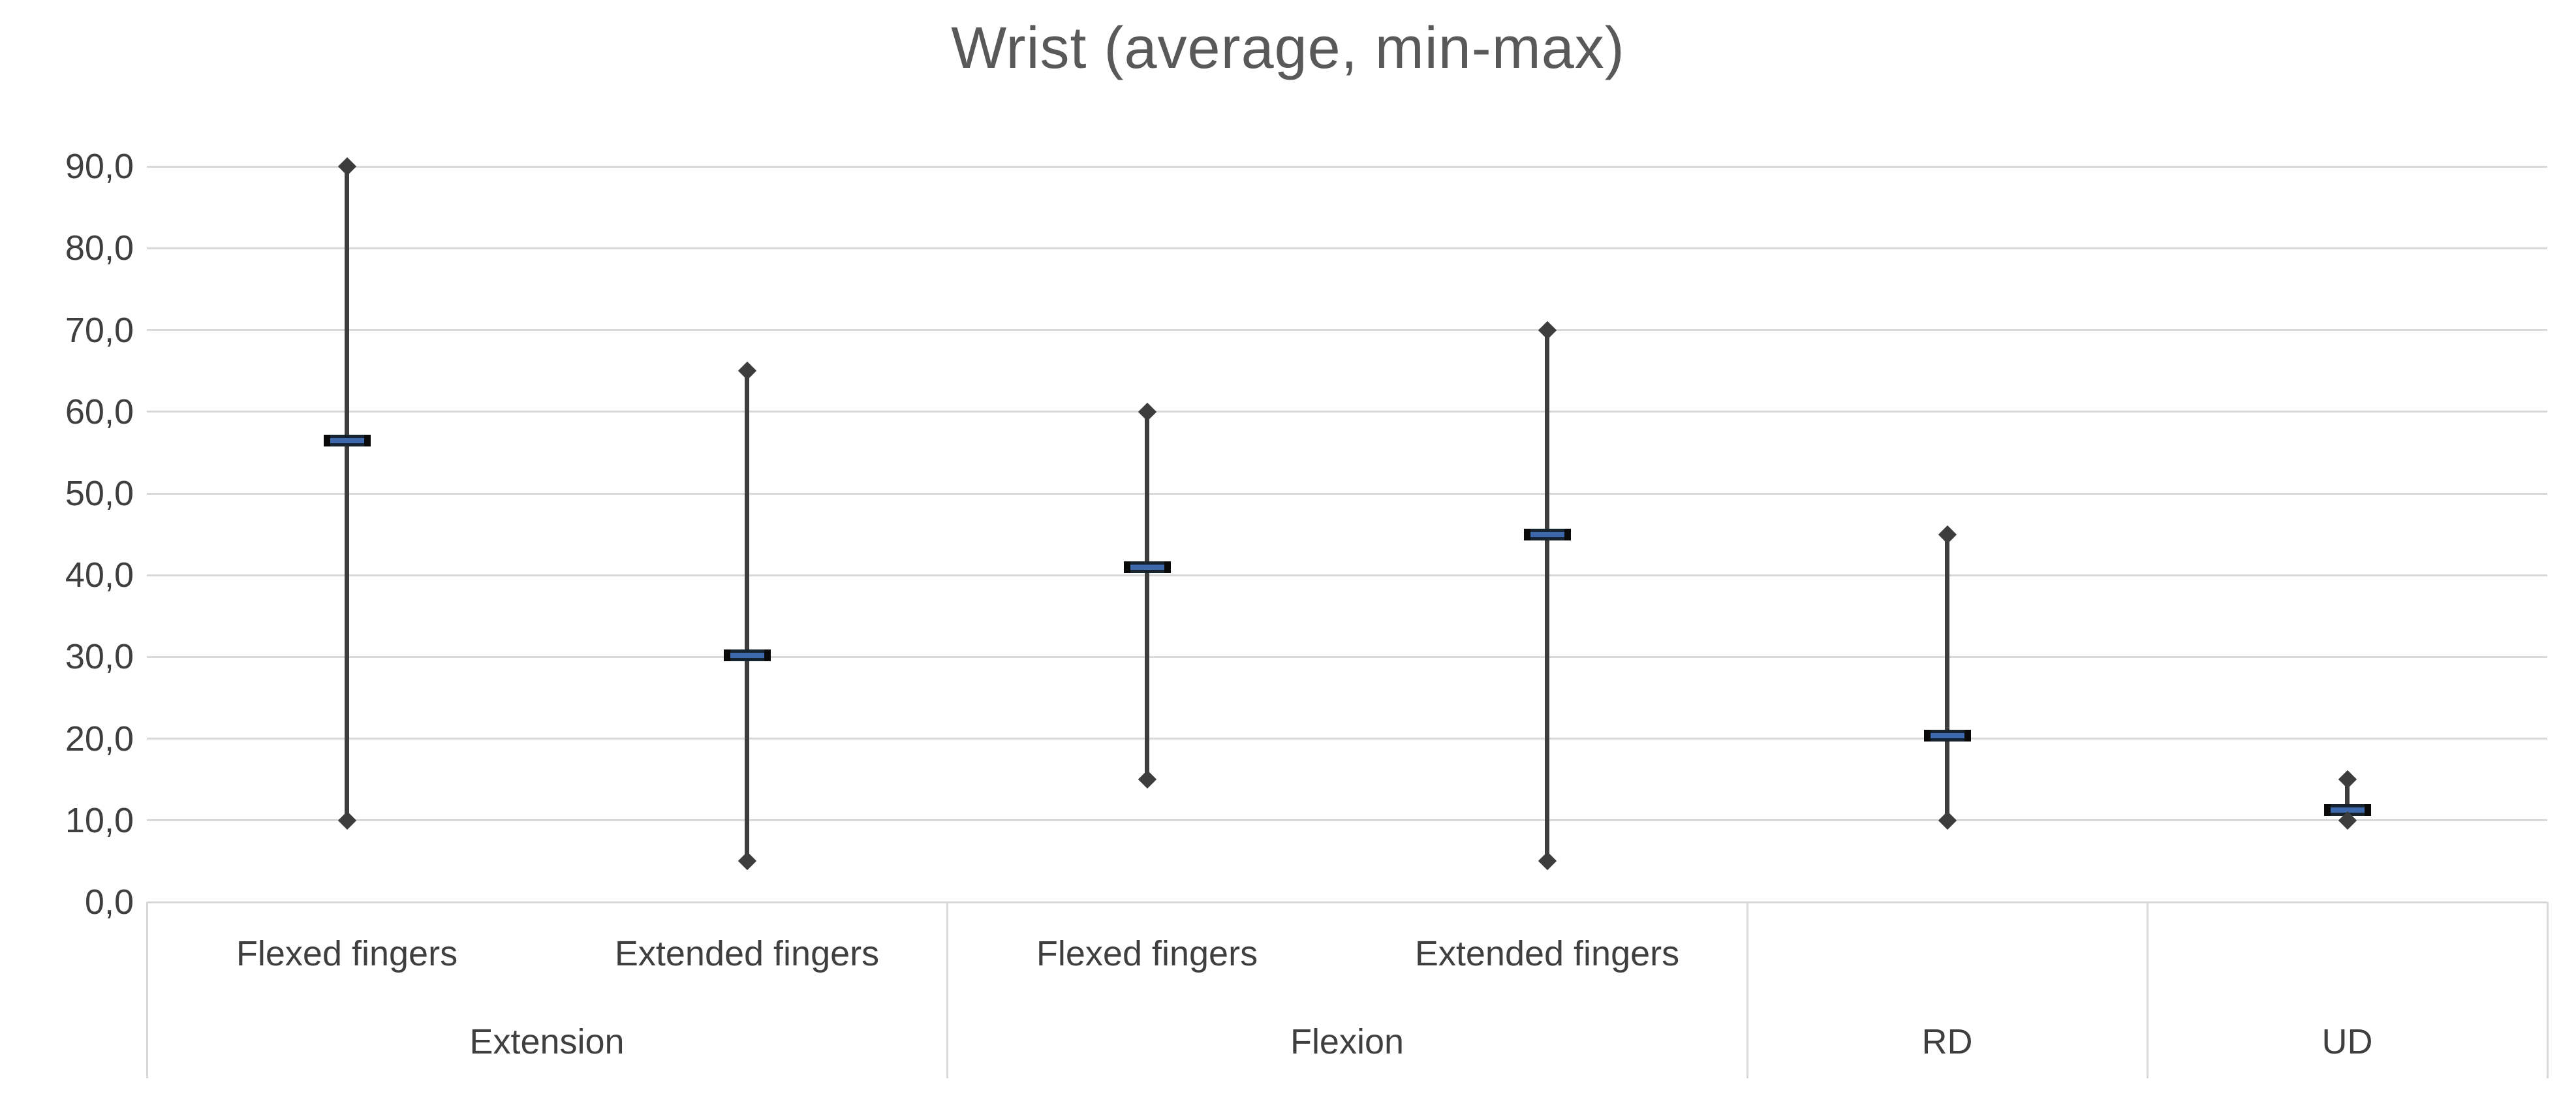  Describe the element at coordinates (100, 575) in the screenshot. I see `y-tick-label: 40,0` at that location.